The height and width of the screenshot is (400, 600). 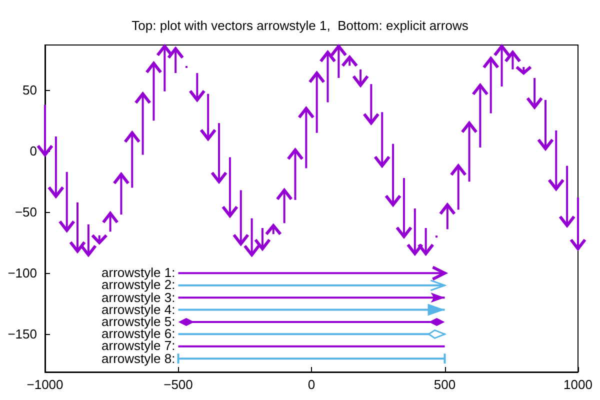 What do you see at coordinates (300, 25) in the screenshot?
I see `chart-title: Top: plot with vectors arrowstyle 1, Bottom: explicit arrows` at bounding box center [300, 25].